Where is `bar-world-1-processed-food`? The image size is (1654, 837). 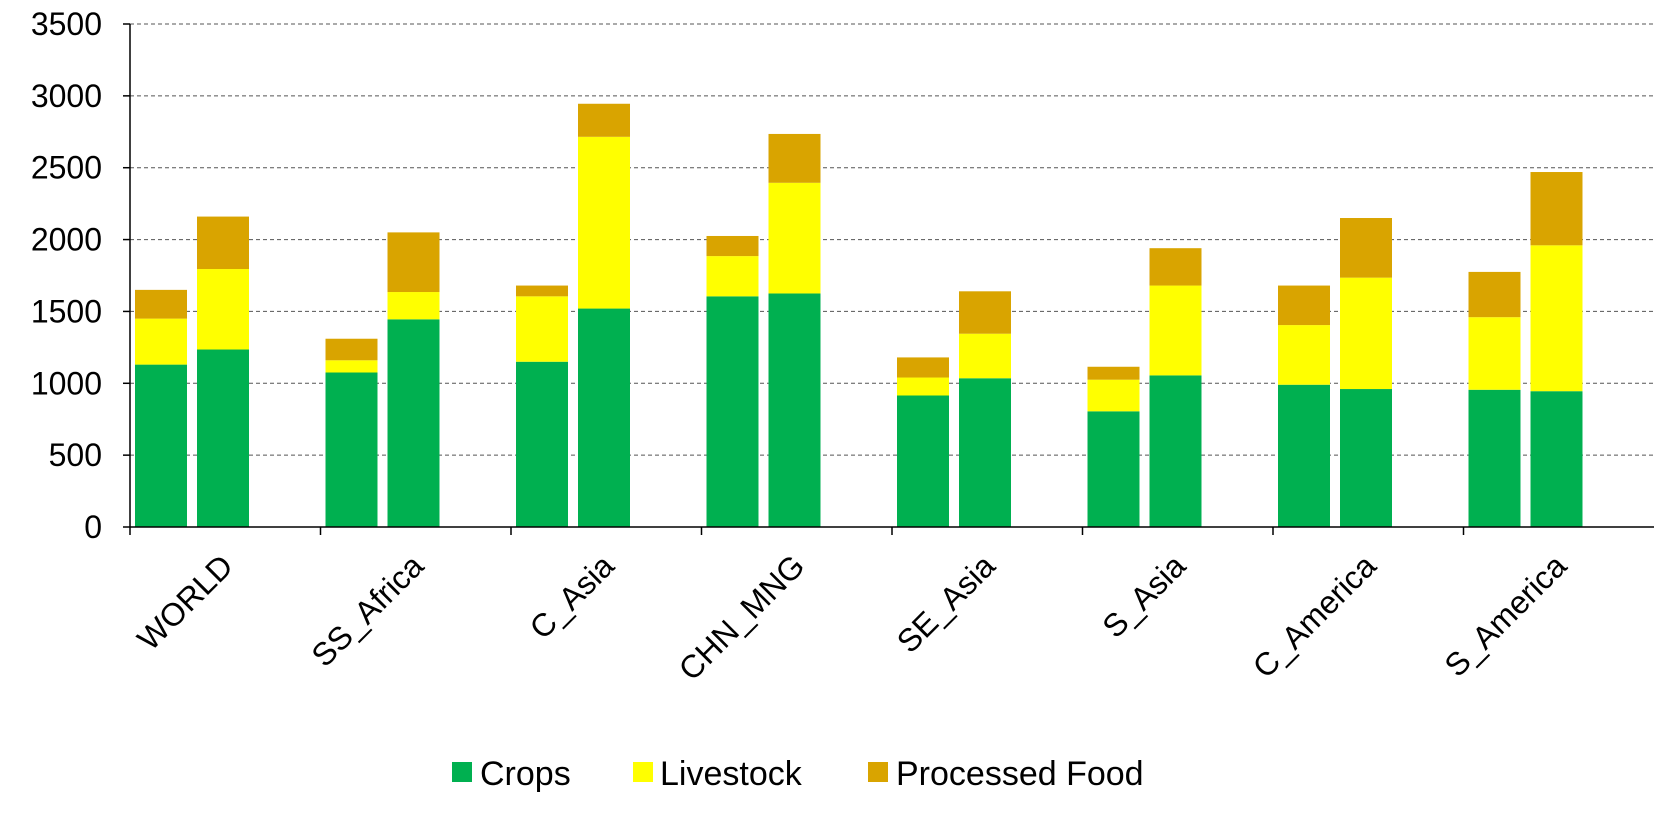 bar-world-1-processed-food is located at coordinates (161, 304).